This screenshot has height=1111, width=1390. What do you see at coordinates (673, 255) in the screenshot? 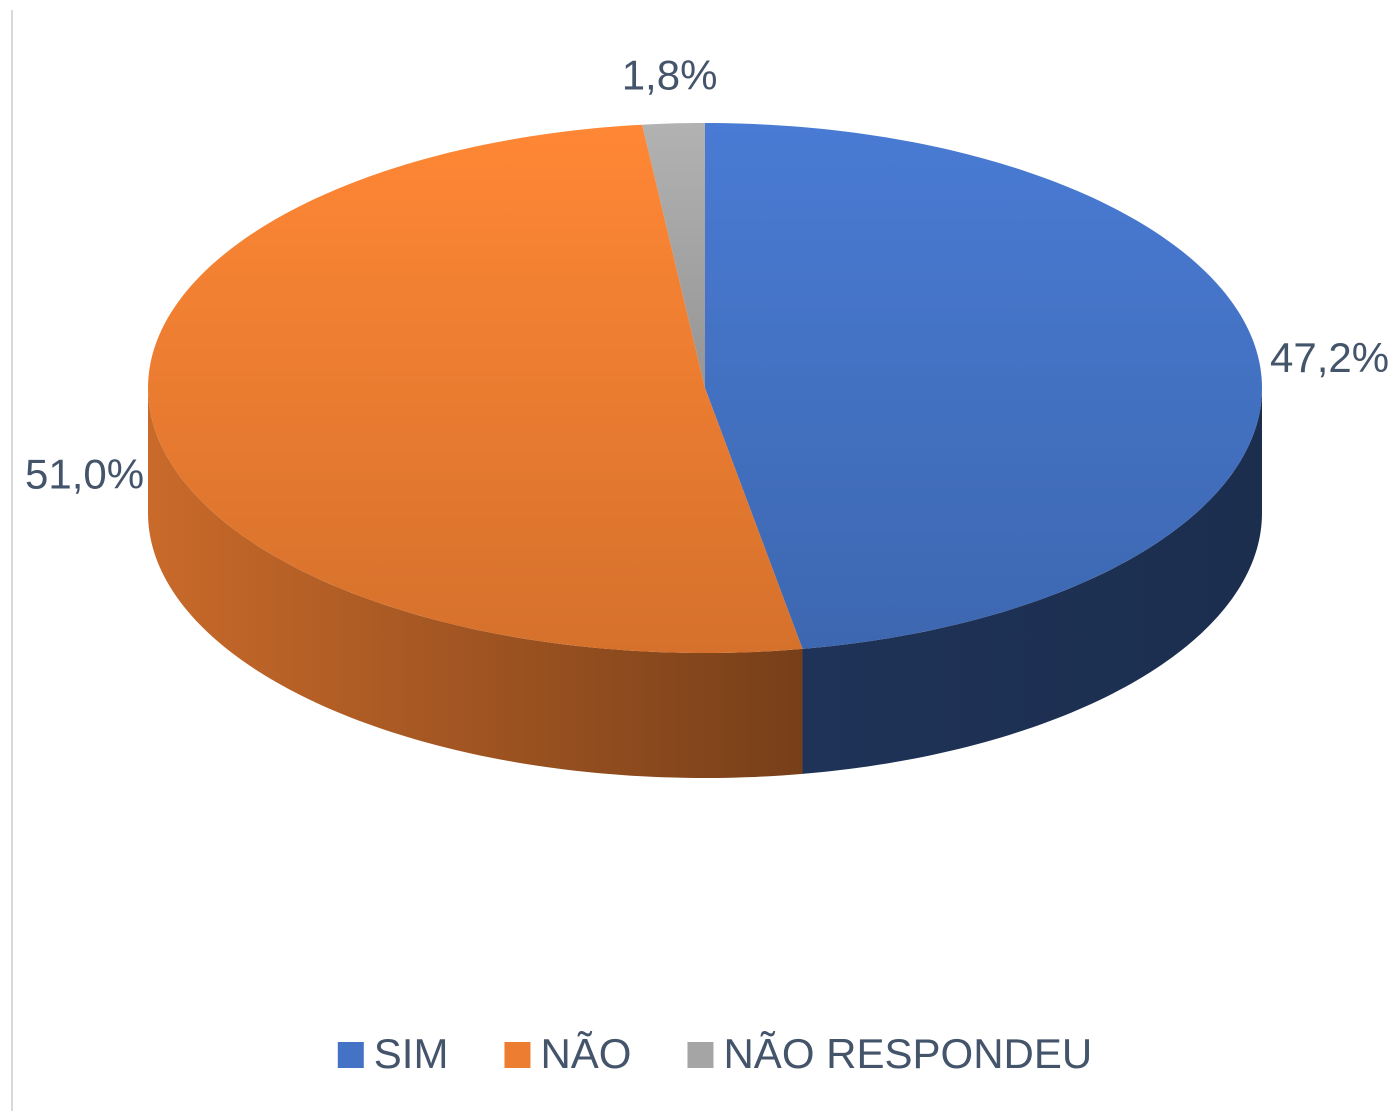
I see `pie-slice` at bounding box center [673, 255].